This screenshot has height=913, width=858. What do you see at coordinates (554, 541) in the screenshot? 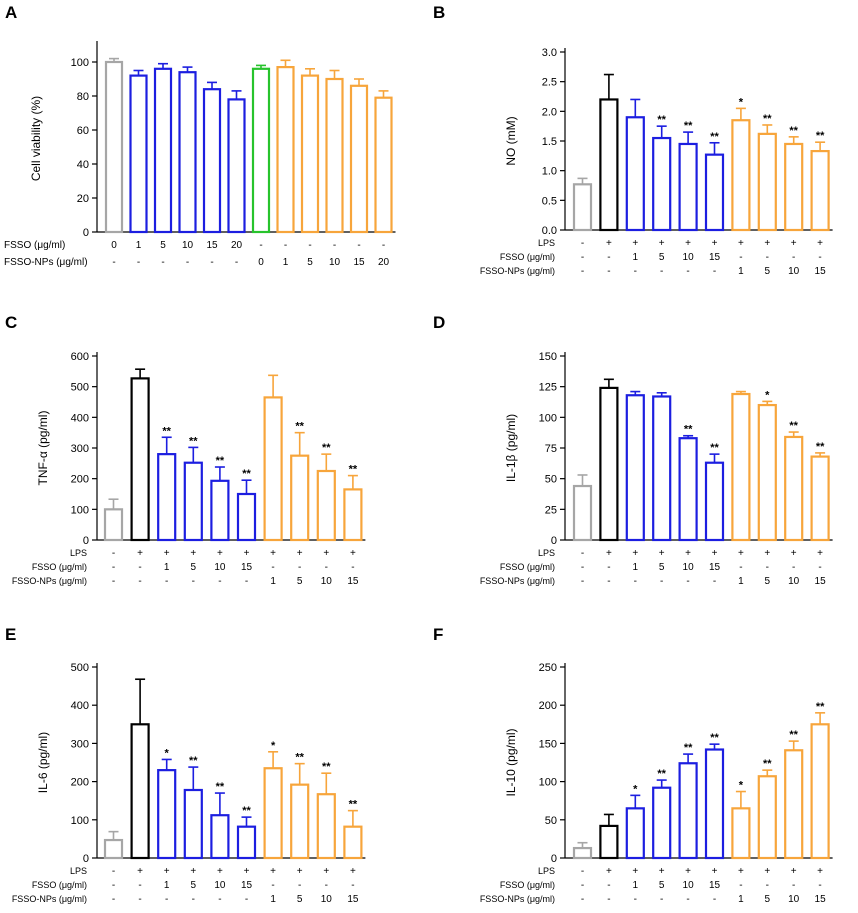
I see `y-tick-label: 0` at bounding box center [554, 541].